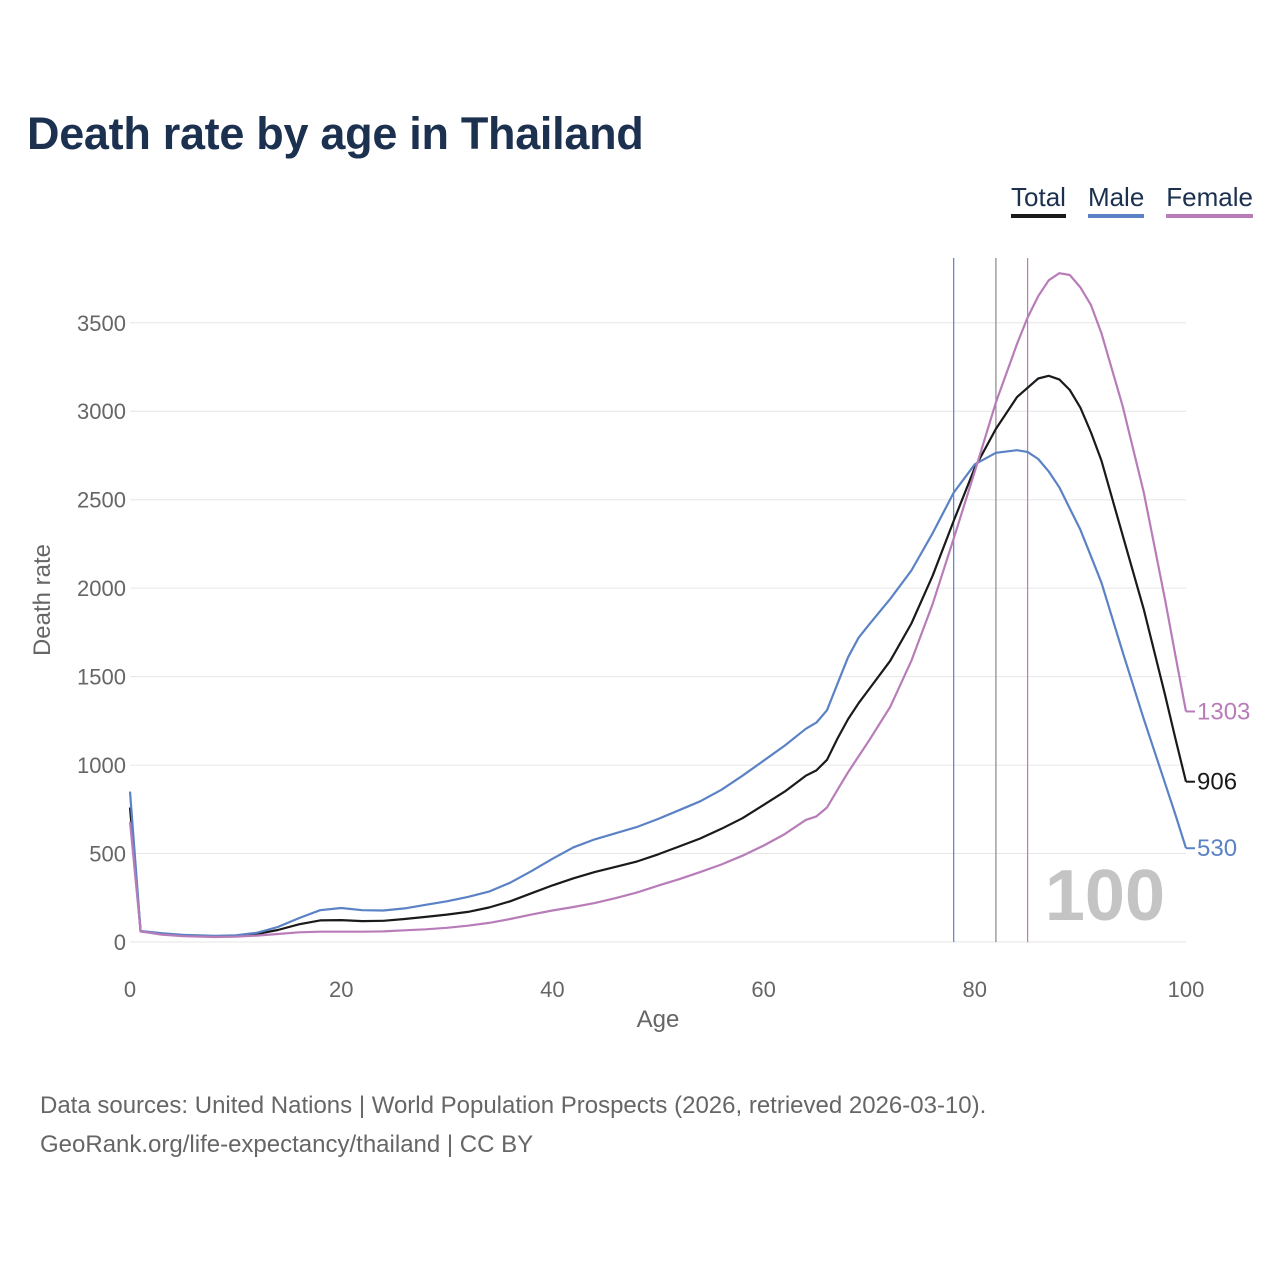  I want to click on legend-item-male: Male, so click(1116, 200).